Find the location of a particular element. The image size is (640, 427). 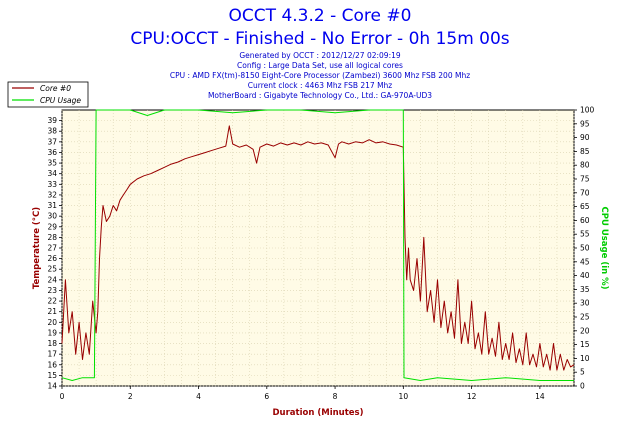

y-right-tick-label: 80 is located at coordinates (585, 165).